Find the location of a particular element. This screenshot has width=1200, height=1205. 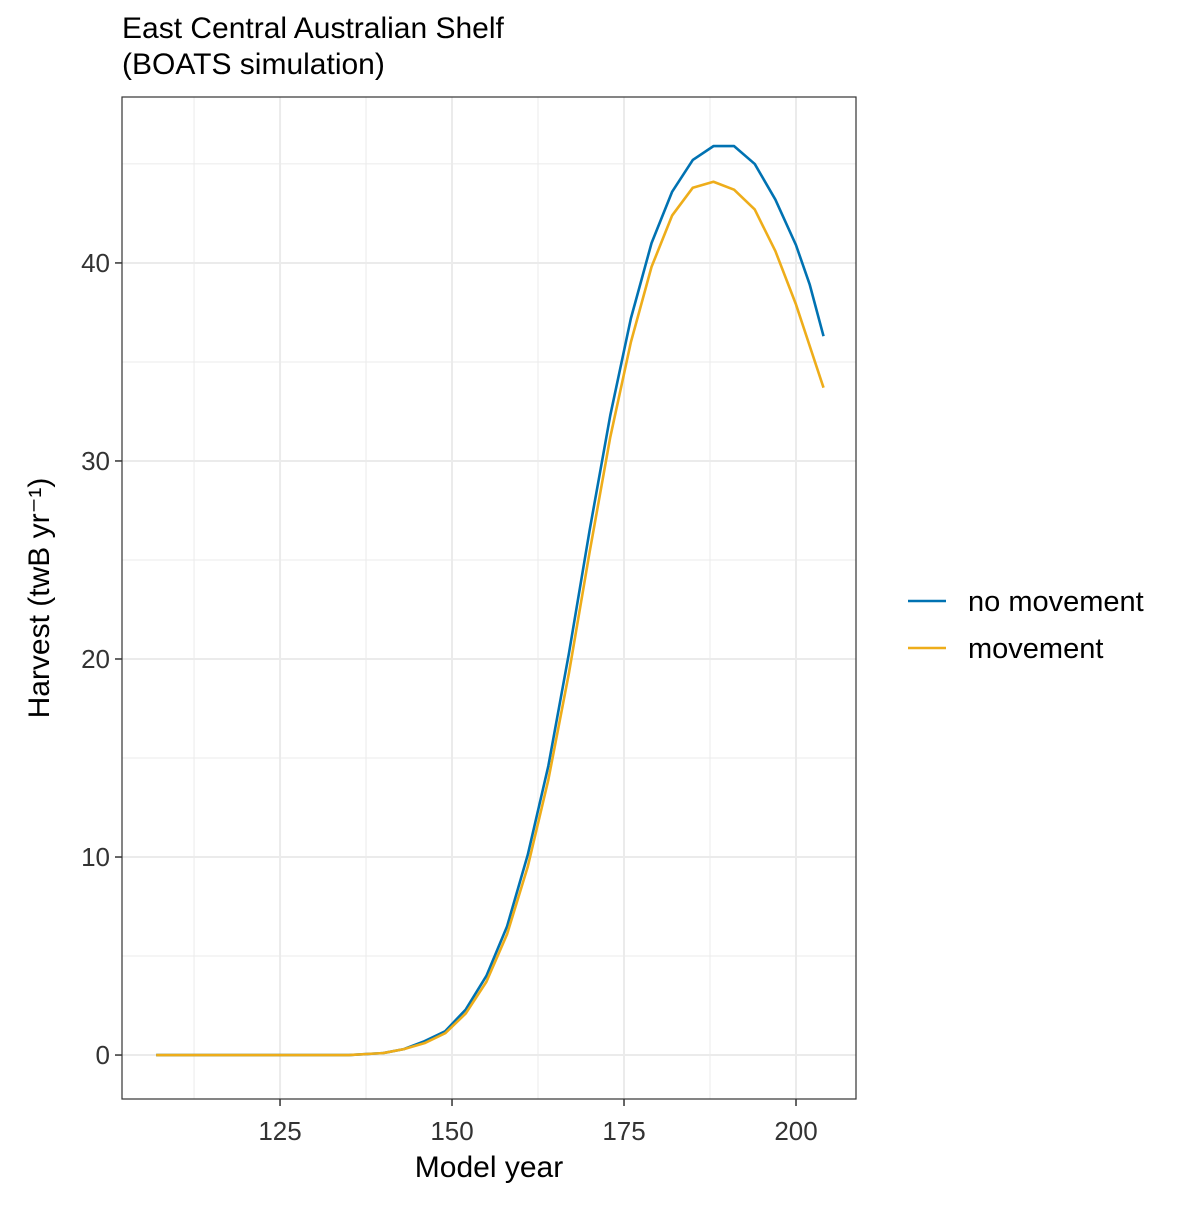

x-axis-title: Model year is located at coordinates (489, 1167).